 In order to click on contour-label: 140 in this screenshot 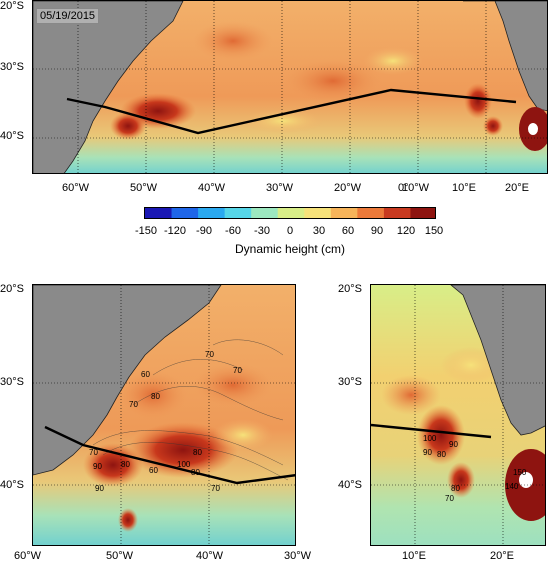, I will do `click(512, 486)`.